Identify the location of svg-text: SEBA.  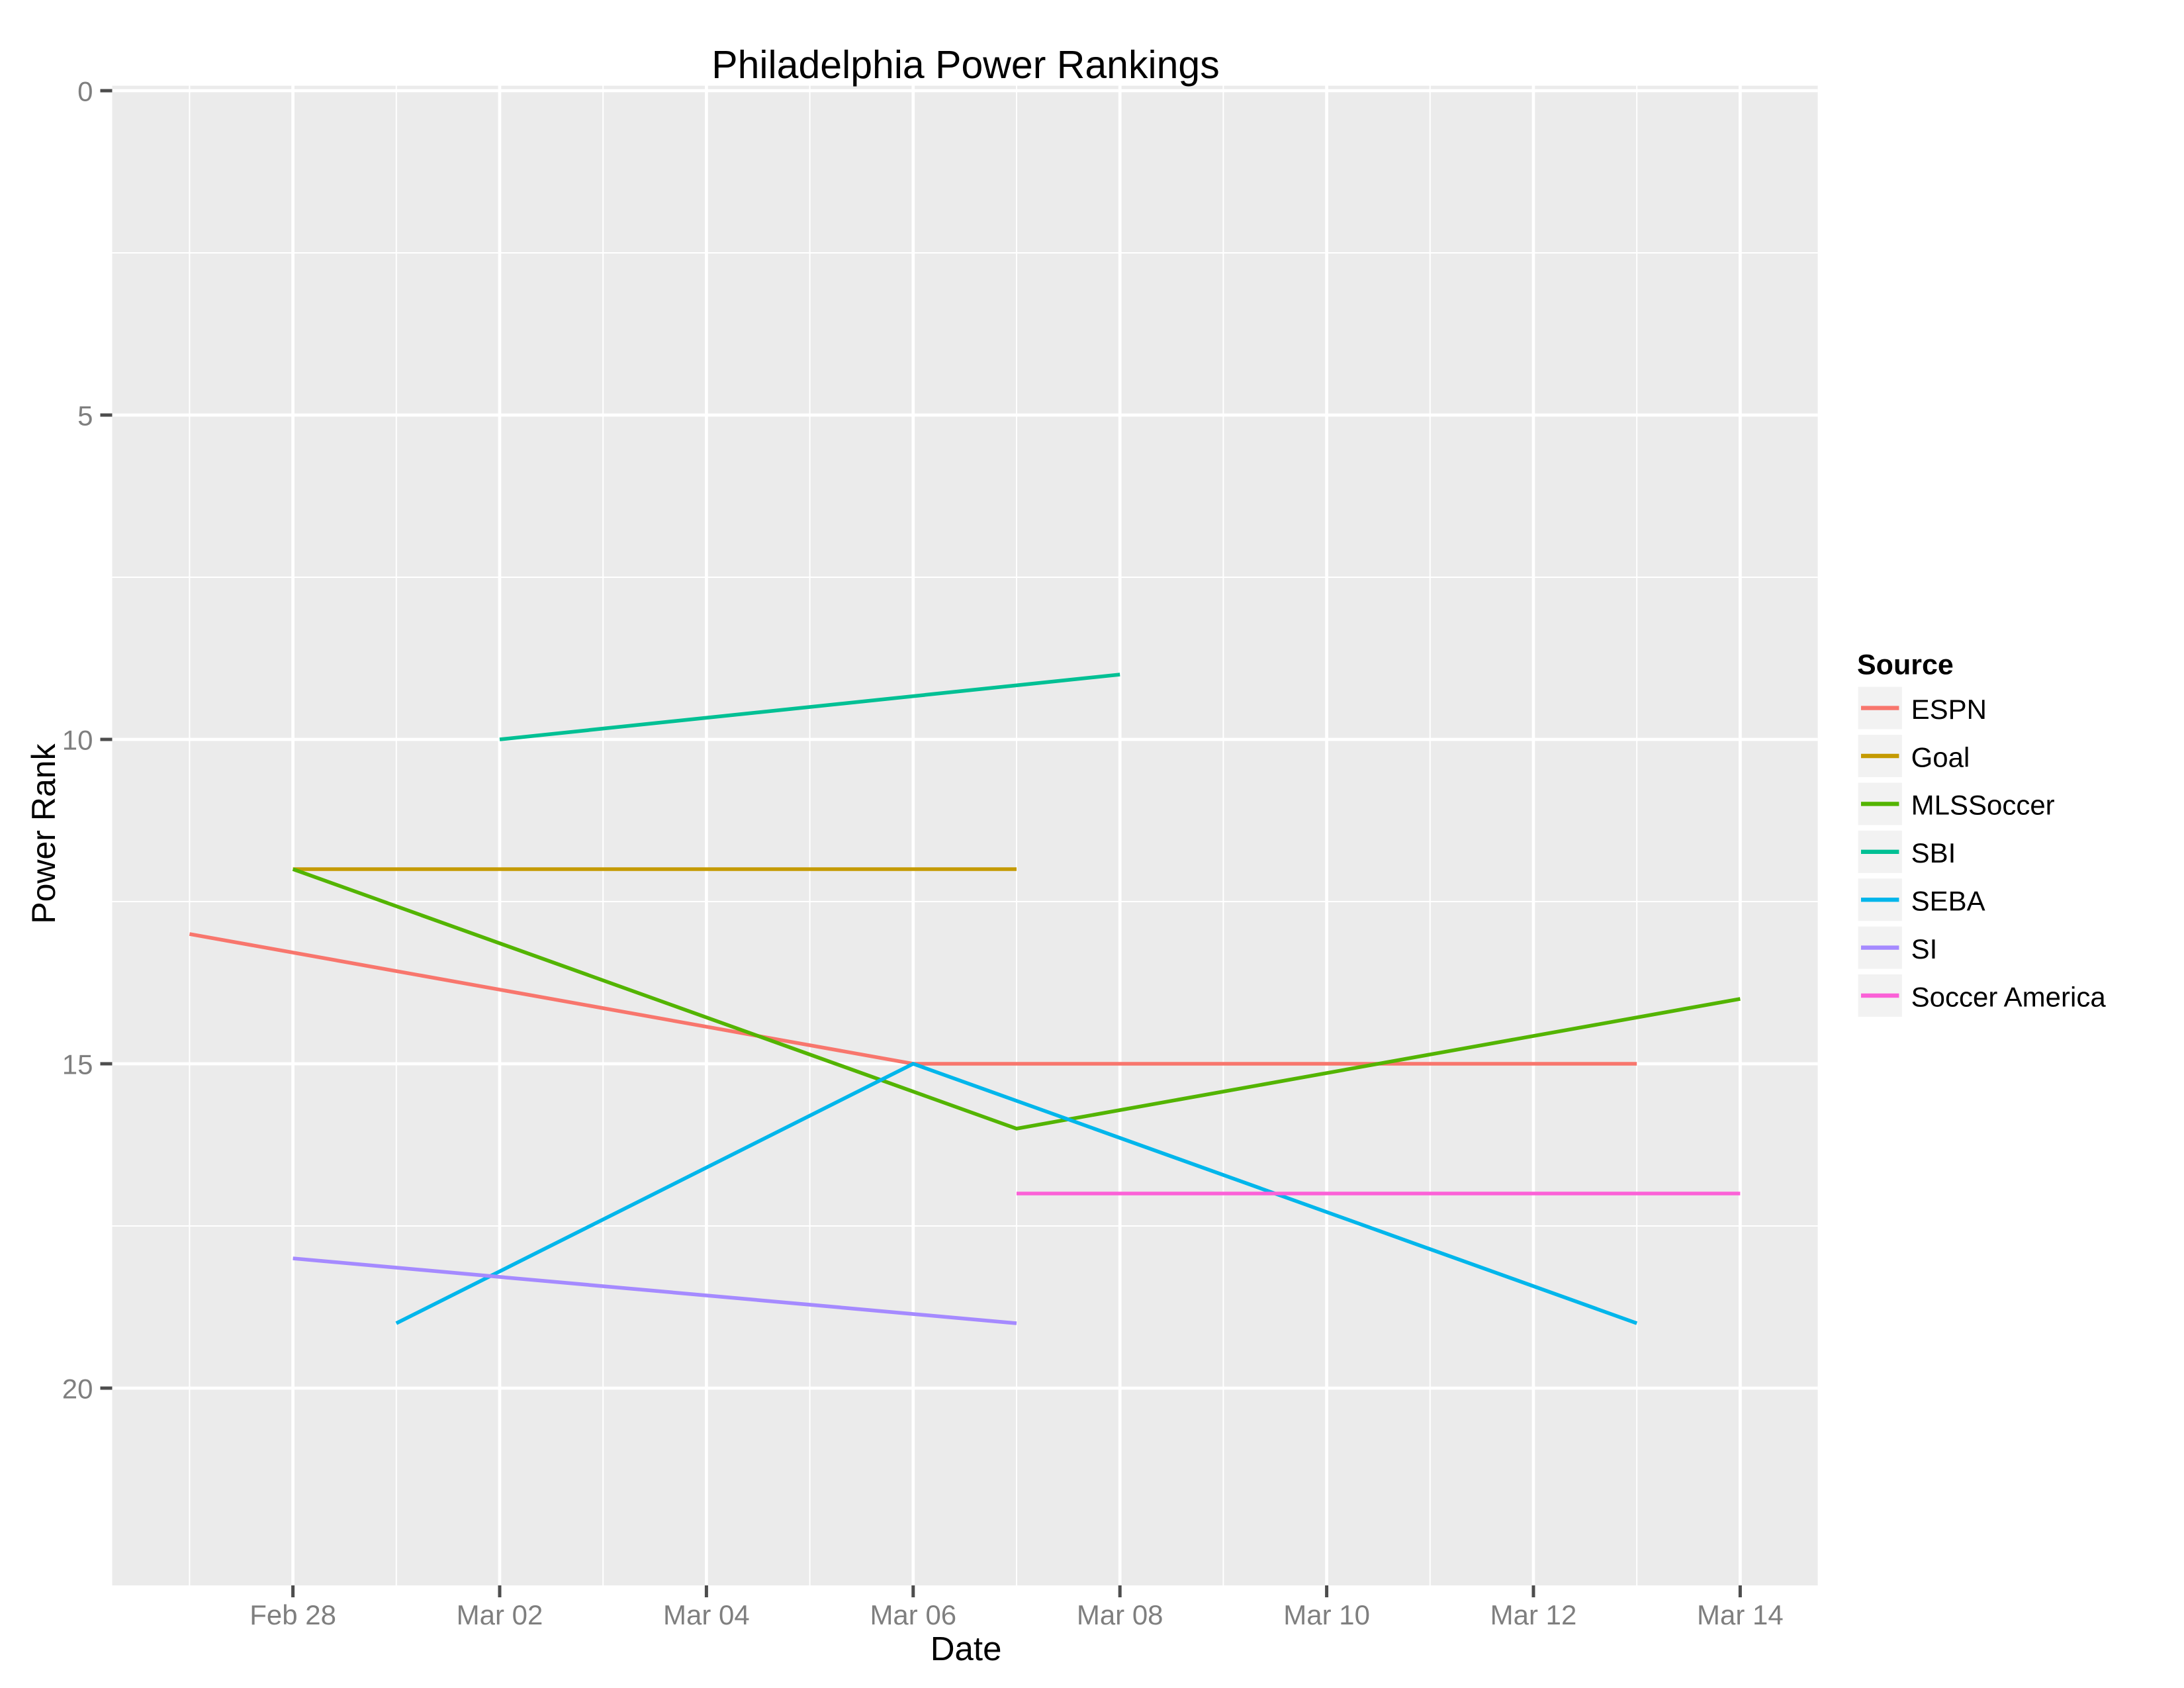
(1948, 901).